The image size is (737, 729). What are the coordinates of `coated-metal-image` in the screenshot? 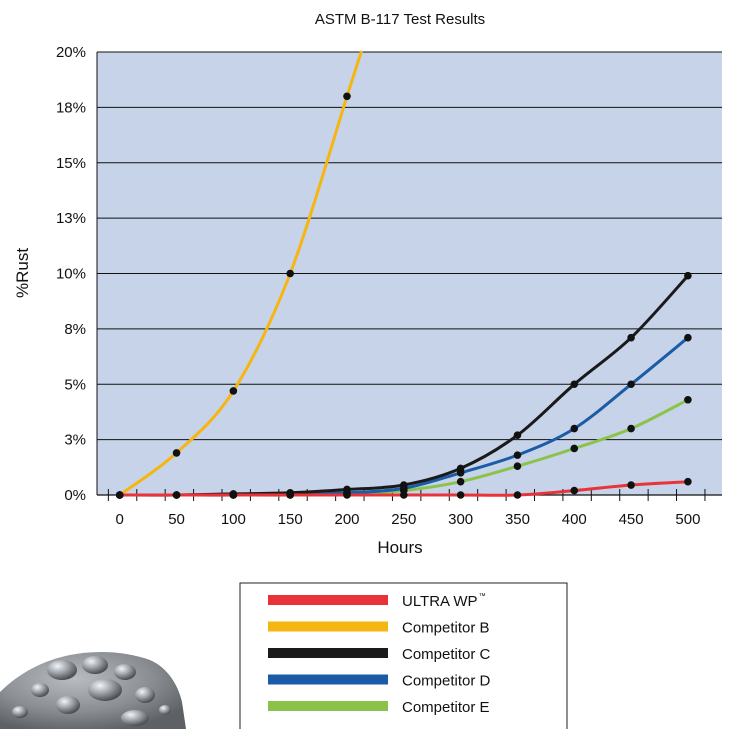 It's located at (93, 690).